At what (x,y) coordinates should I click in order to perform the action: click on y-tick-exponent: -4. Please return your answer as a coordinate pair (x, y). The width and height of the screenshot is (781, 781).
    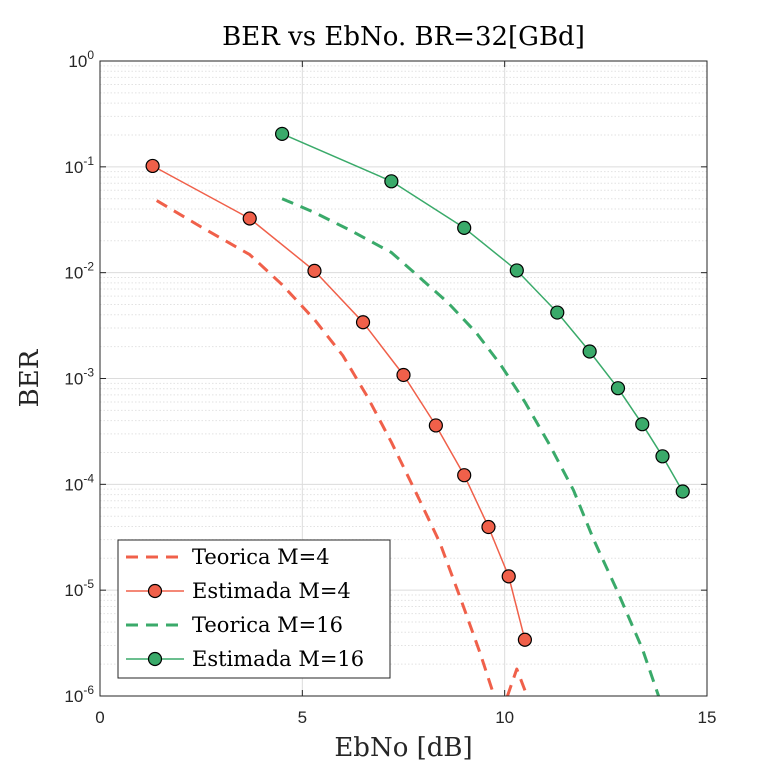
    Looking at the image, I should click on (88, 478).